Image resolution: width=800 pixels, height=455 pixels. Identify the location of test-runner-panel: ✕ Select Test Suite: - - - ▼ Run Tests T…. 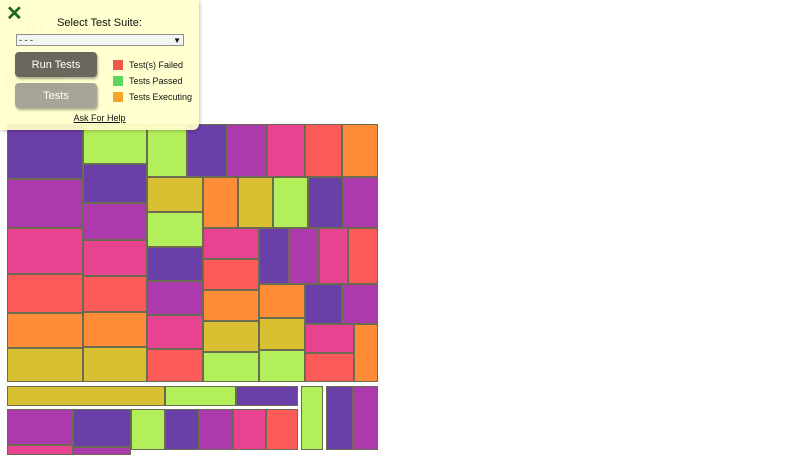
(99, 65).